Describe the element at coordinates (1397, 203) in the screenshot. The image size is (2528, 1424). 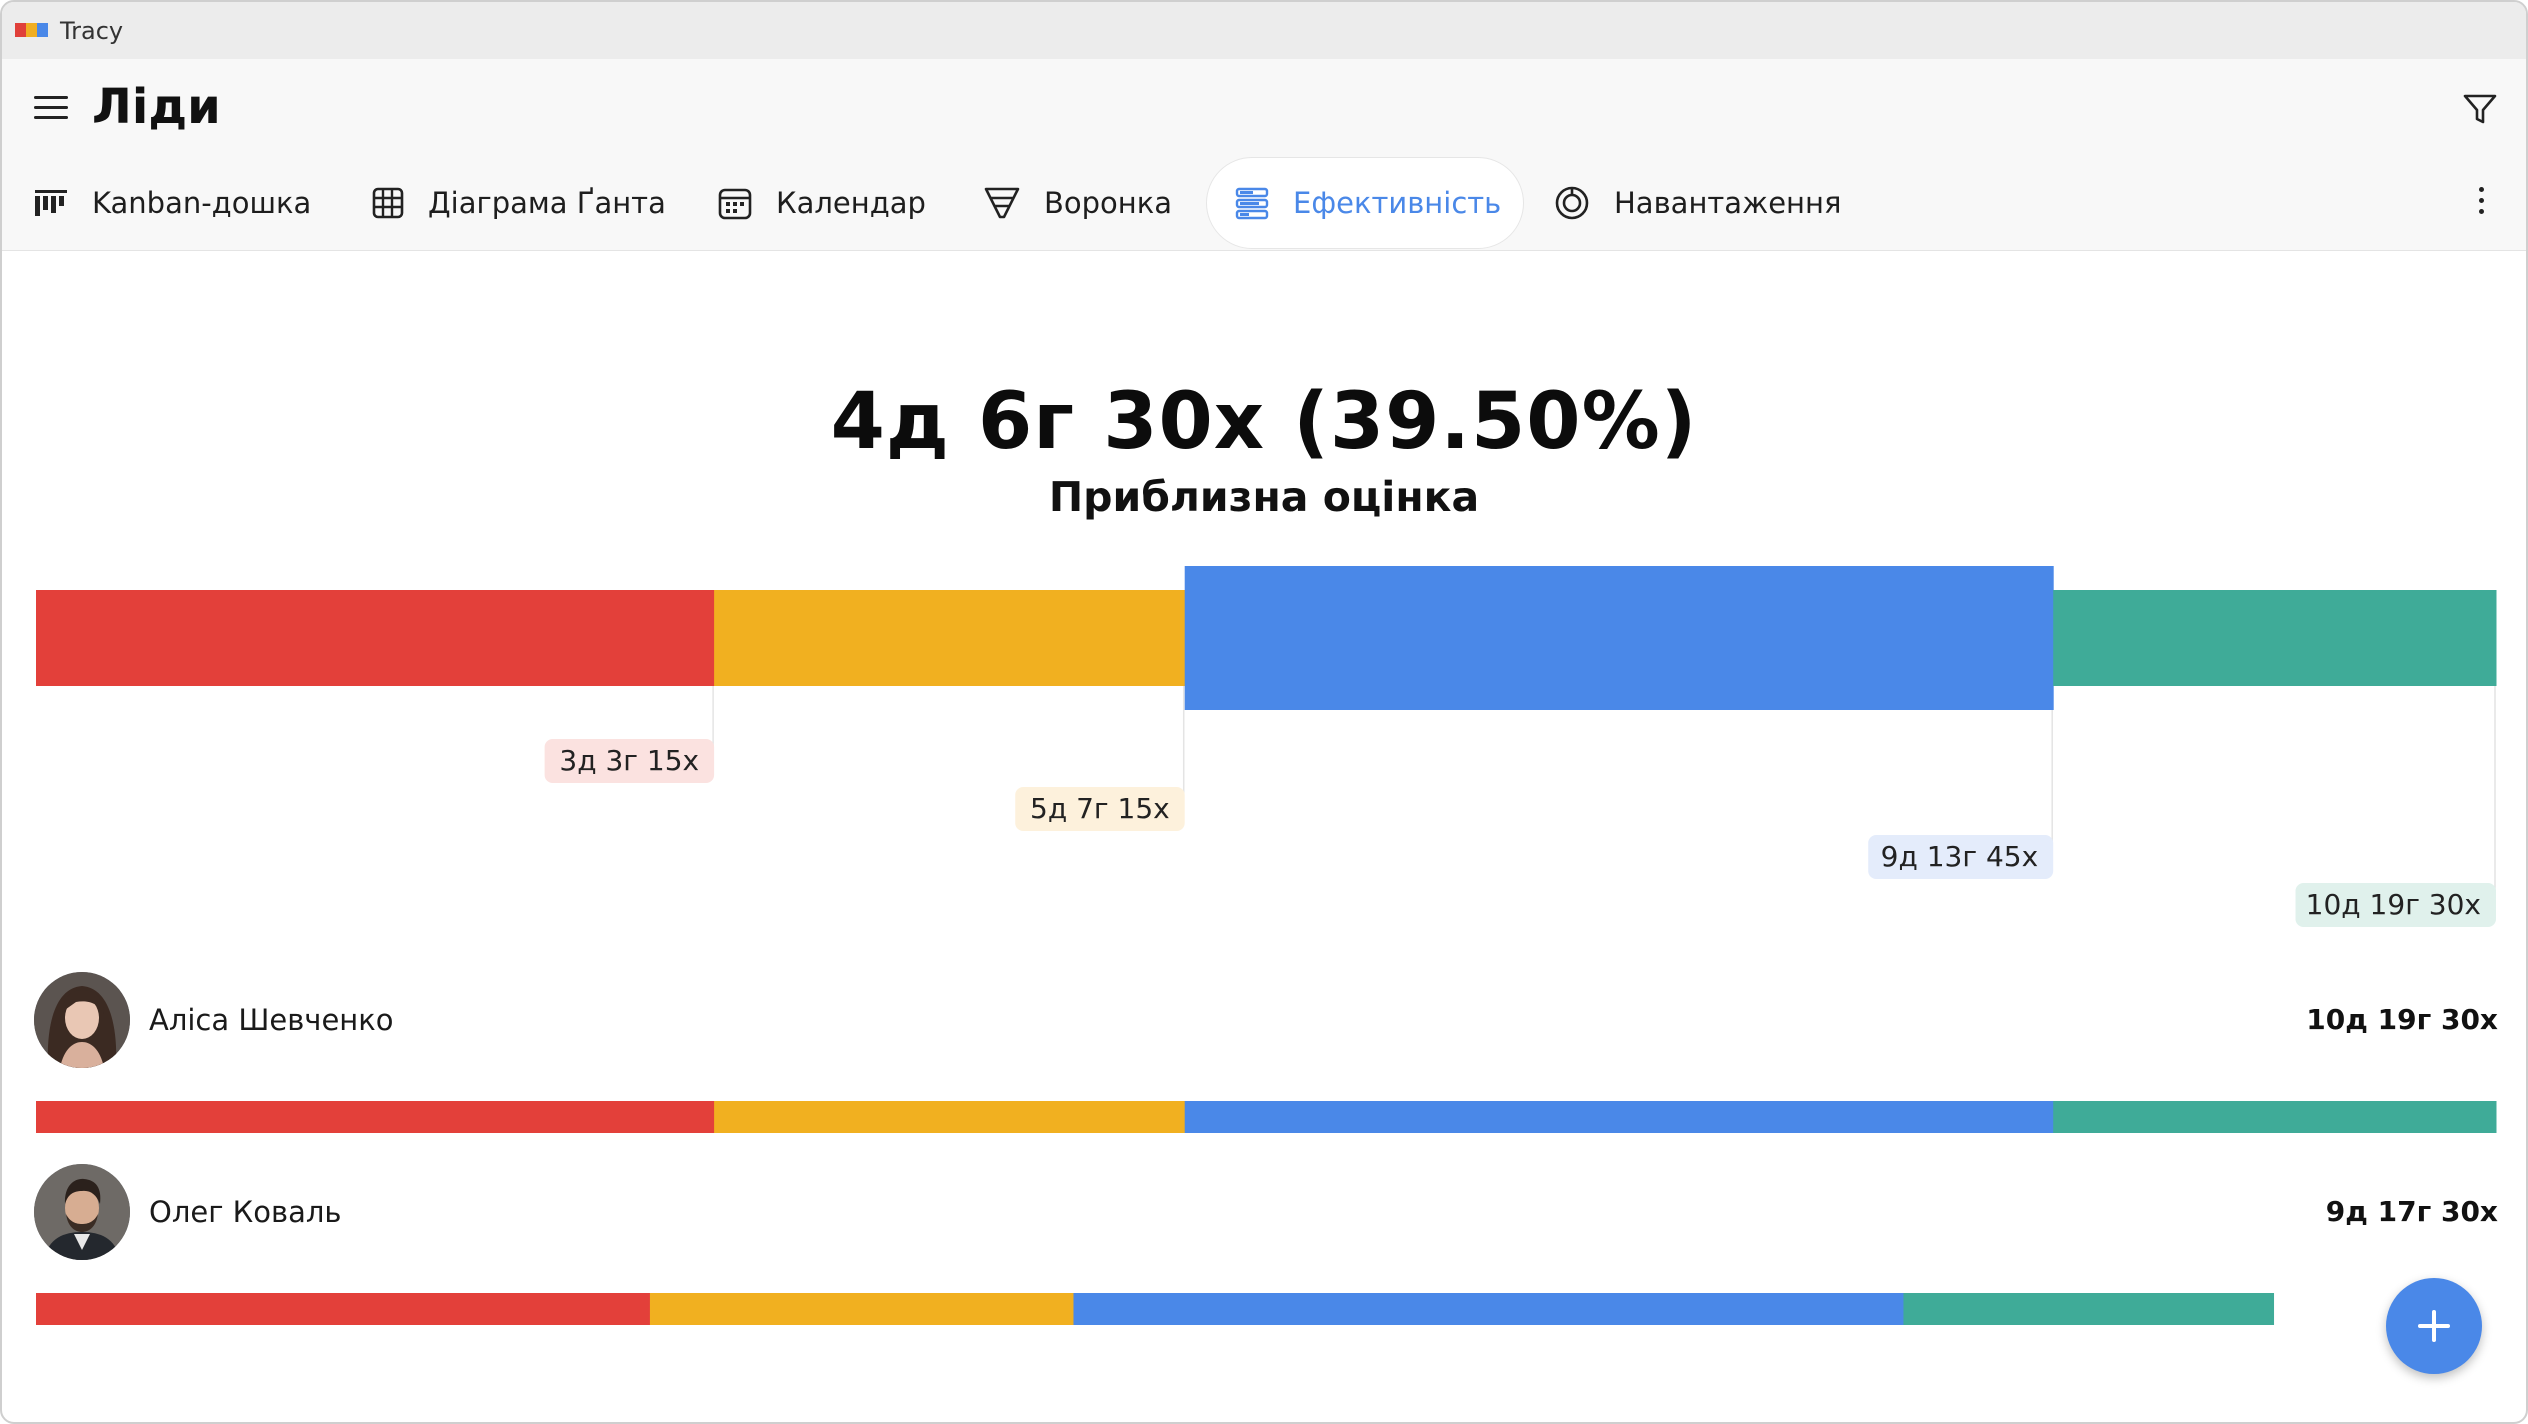
I see `tab-label: Ефективність` at that location.